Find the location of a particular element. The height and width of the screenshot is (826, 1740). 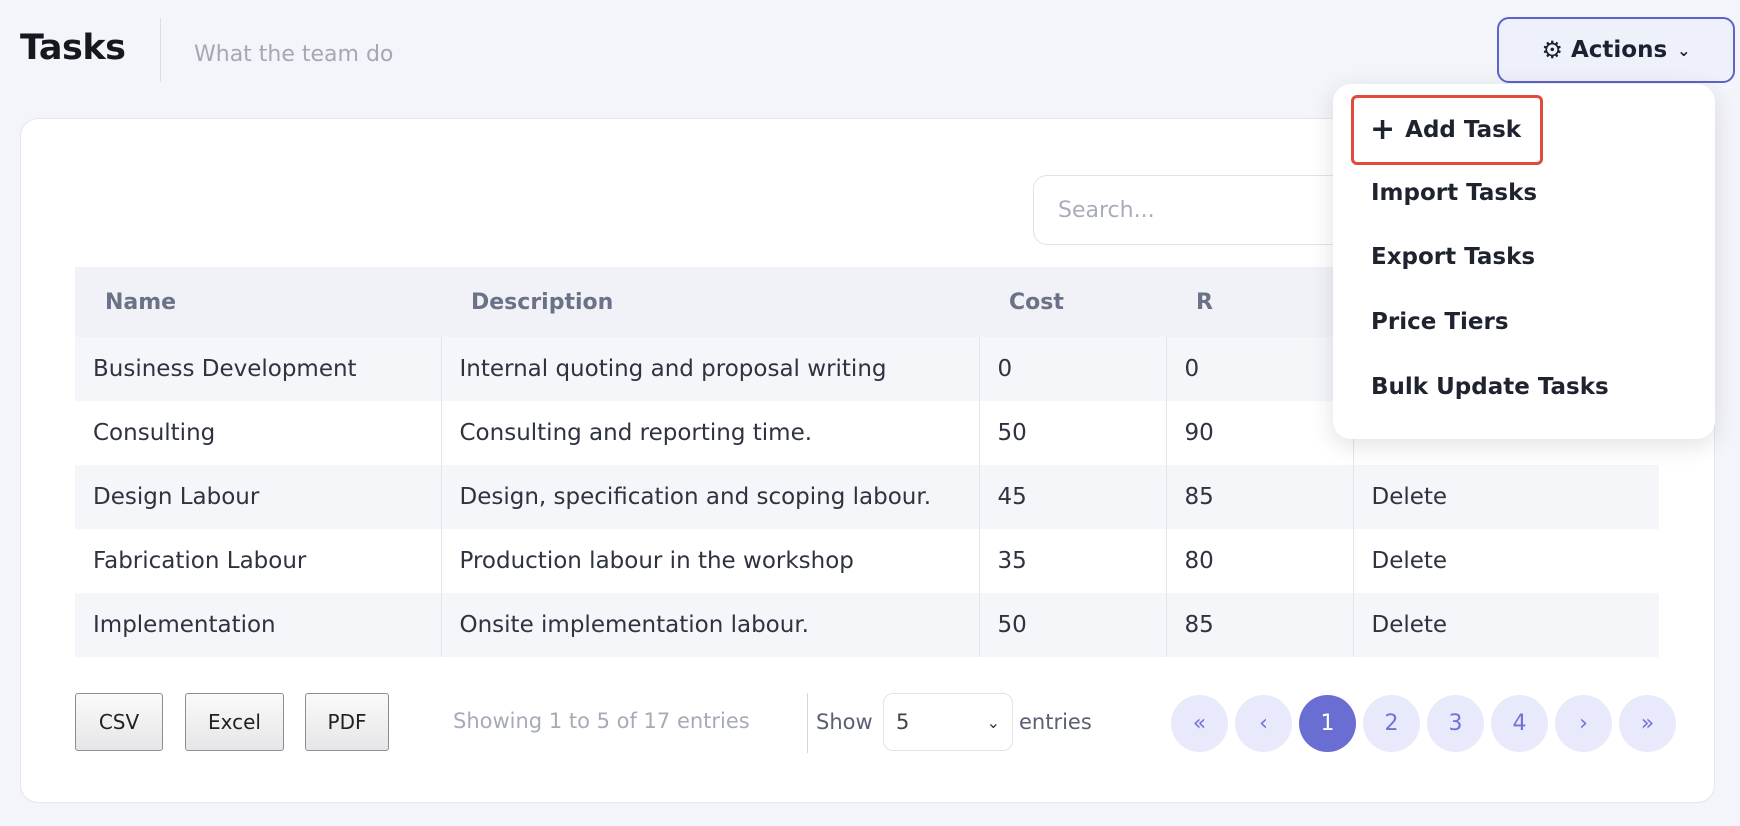

actions-button: ⚙ Actions ⌄ is located at coordinates (1616, 50).